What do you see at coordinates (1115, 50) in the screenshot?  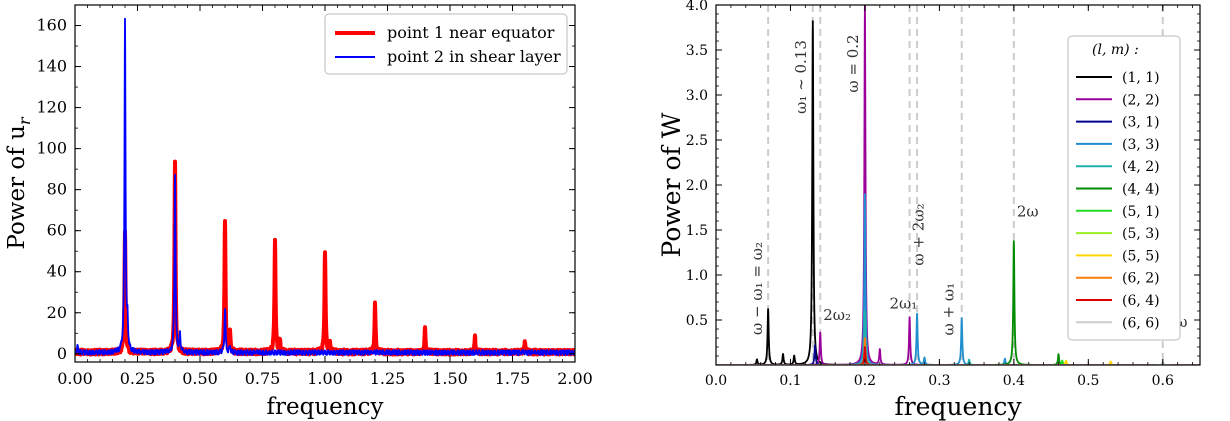 I see `legend-title: (l, m) :` at bounding box center [1115, 50].